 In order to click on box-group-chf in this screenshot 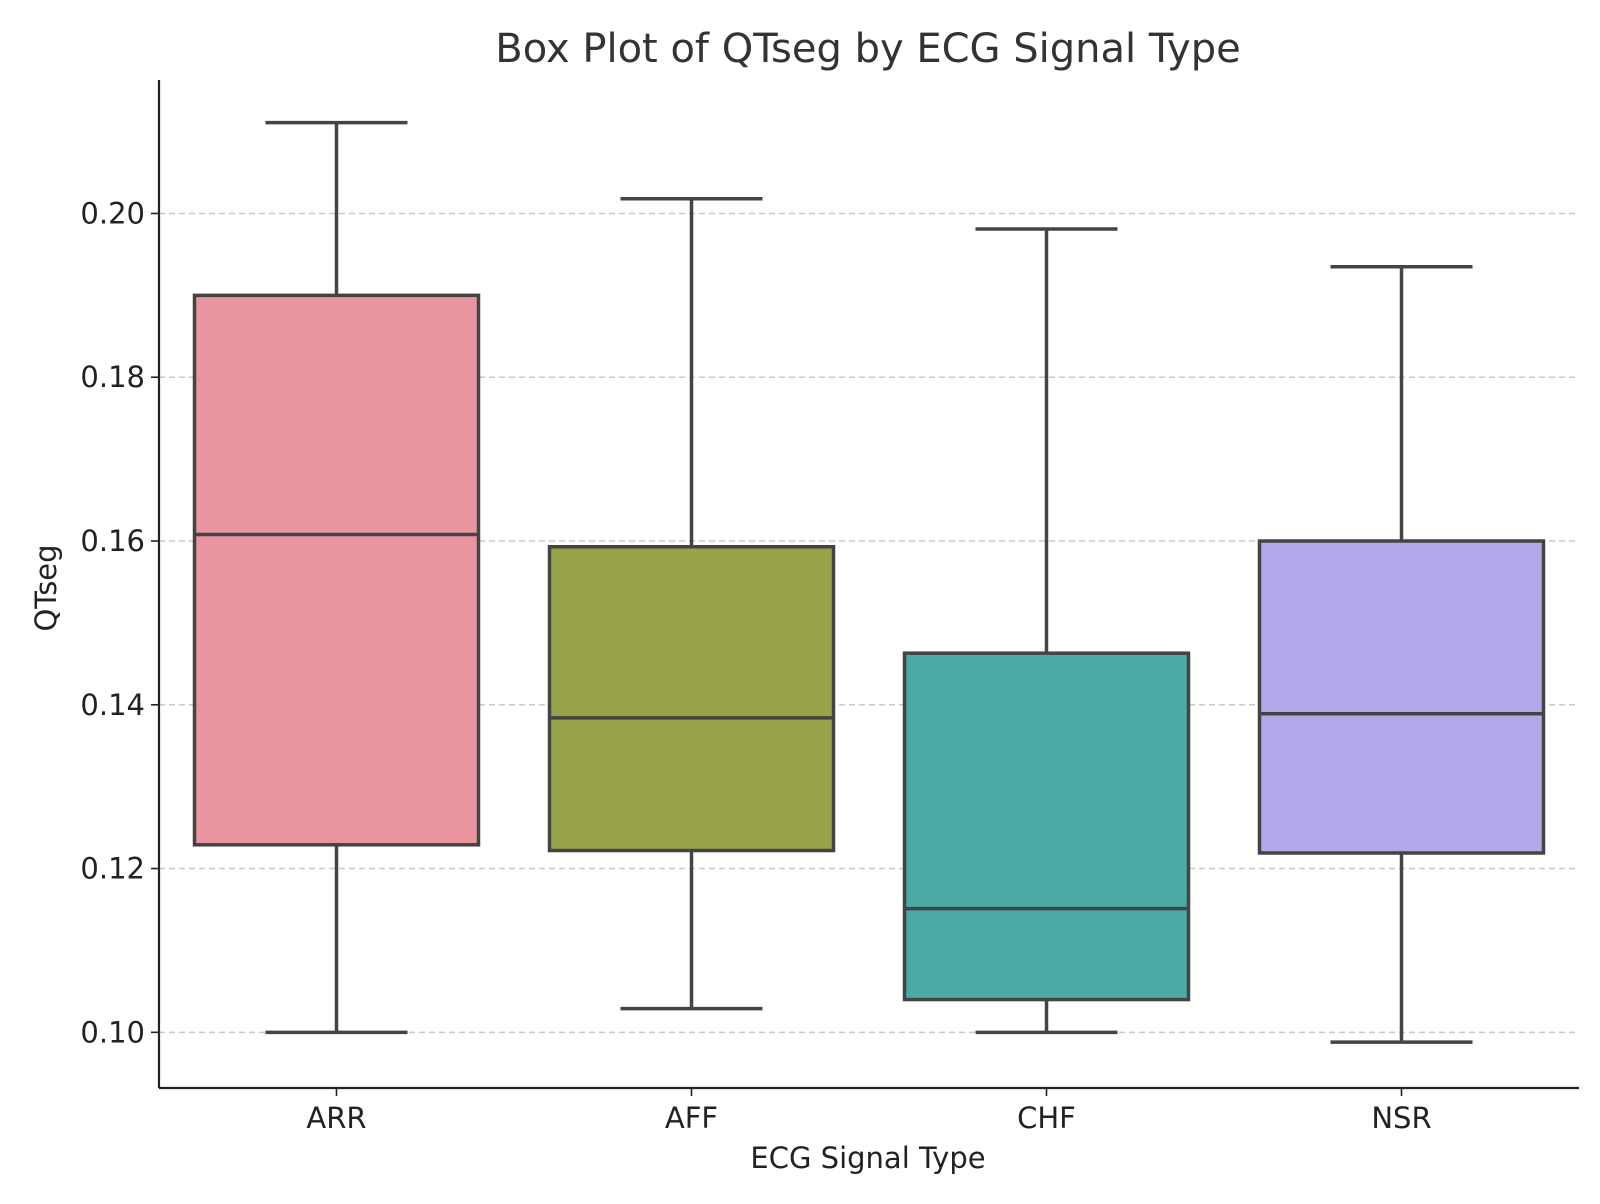, I will do `click(1046, 631)`.